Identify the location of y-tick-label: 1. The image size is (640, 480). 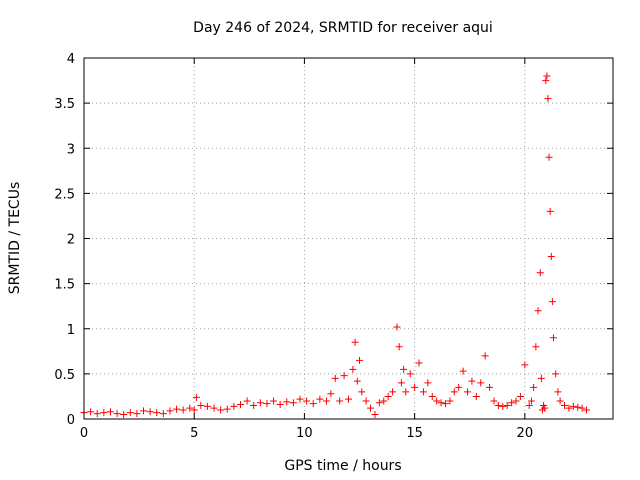
(71, 330).